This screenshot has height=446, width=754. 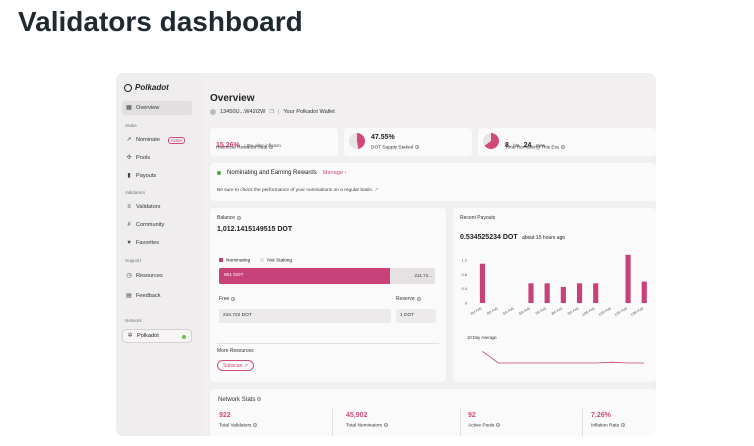 What do you see at coordinates (464, 274) in the screenshot?
I see `y-tick-label: 0.8` at bounding box center [464, 274].